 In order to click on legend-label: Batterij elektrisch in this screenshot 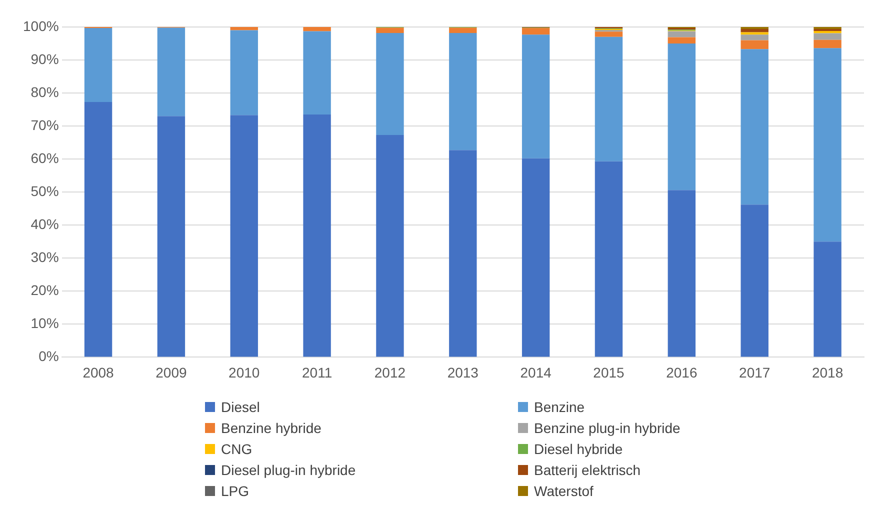, I will do `click(587, 470)`.